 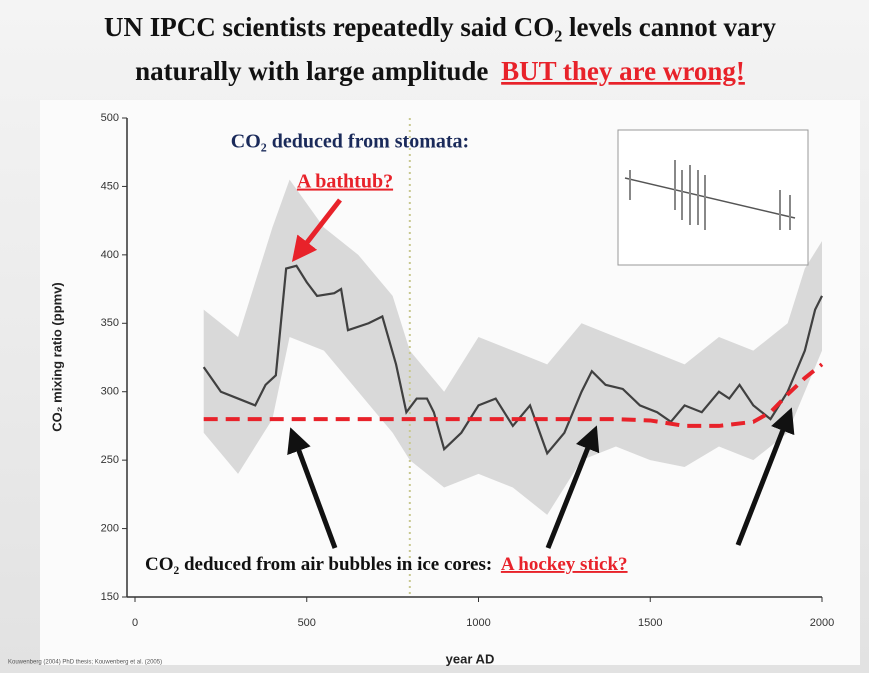 What do you see at coordinates (56, 357) in the screenshot?
I see `y-axis-label: CO₂ mixing ratio (ppmv)` at bounding box center [56, 357].